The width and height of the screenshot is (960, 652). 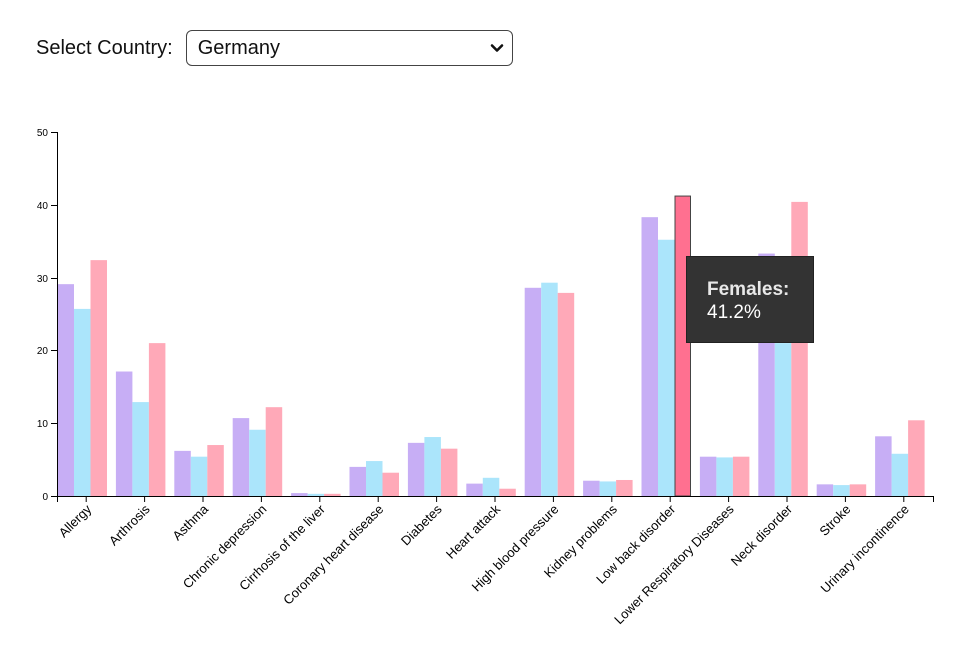 I want to click on x-tick-label: Stroke, so click(x=834, y=520).